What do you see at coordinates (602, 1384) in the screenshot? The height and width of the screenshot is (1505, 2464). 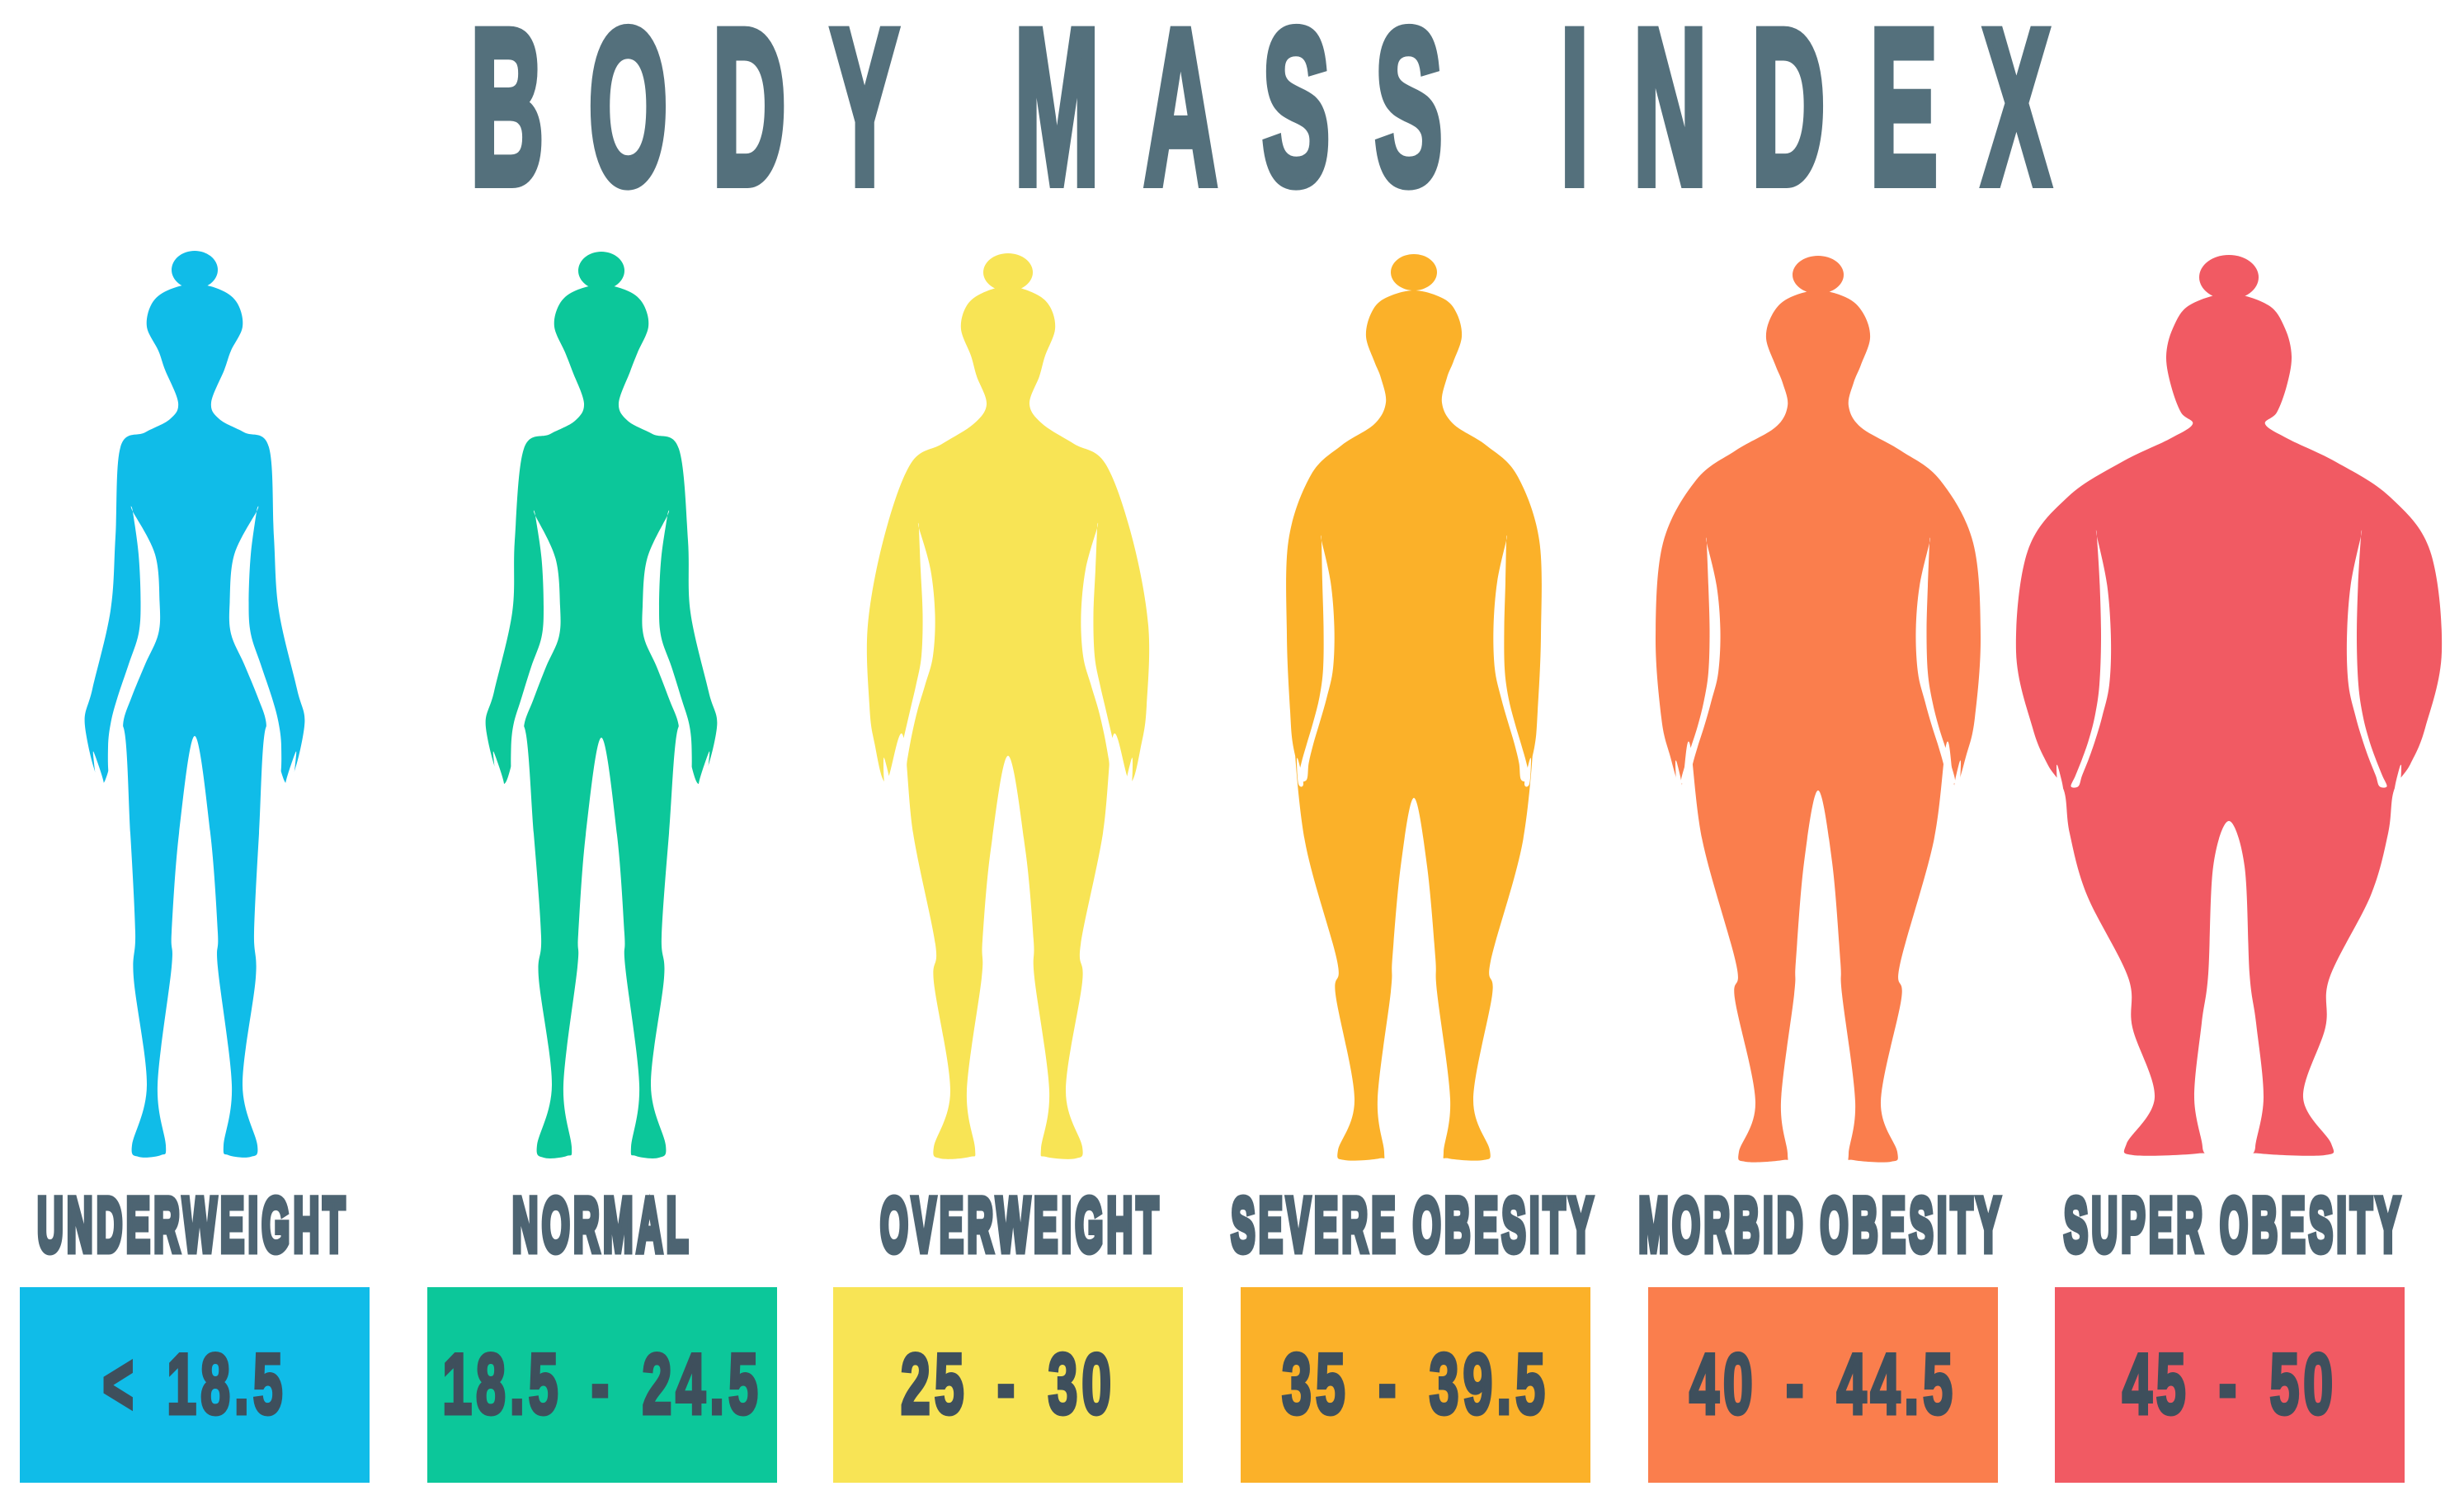 I see `svg-text: 18.5 - 24.5` at bounding box center [602, 1384].